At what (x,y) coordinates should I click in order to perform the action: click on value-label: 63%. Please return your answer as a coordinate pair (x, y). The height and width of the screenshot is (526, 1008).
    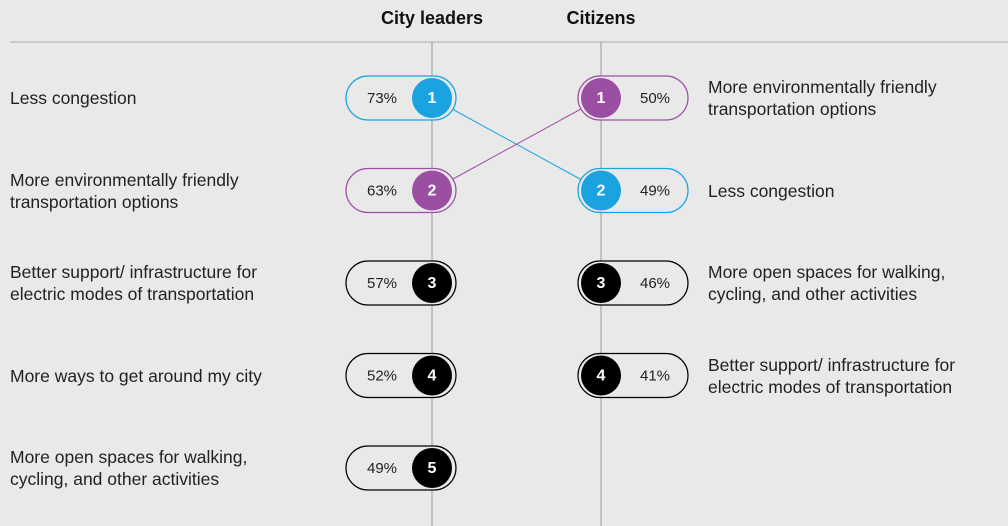
    Looking at the image, I should click on (382, 190).